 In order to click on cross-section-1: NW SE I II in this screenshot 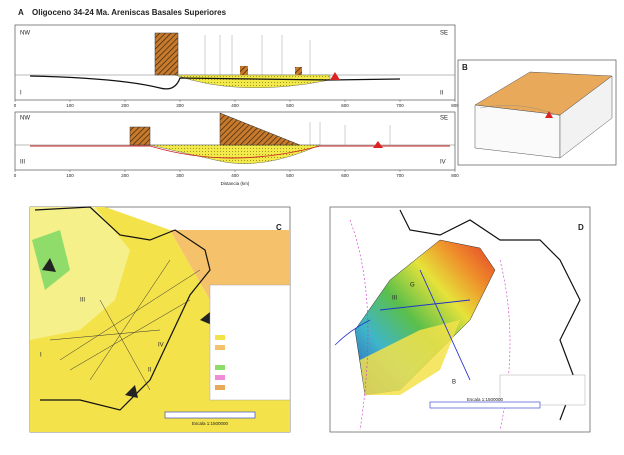, I will do `click(235, 62)`.